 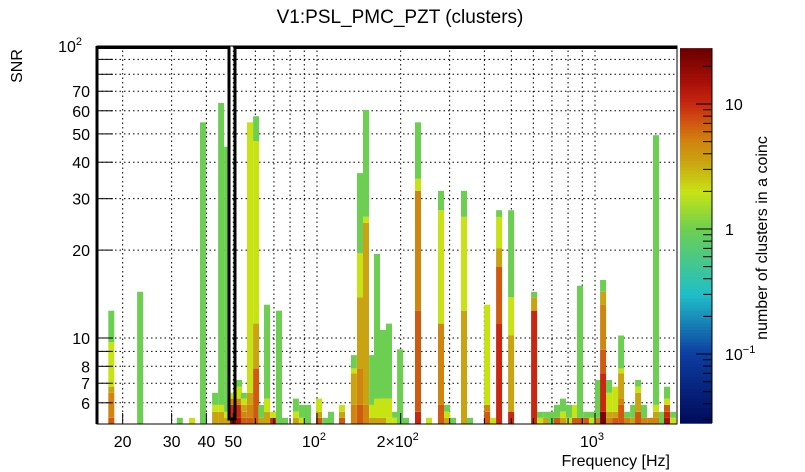 I want to click on y-tick-label: 30, so click(x=81, y=200).